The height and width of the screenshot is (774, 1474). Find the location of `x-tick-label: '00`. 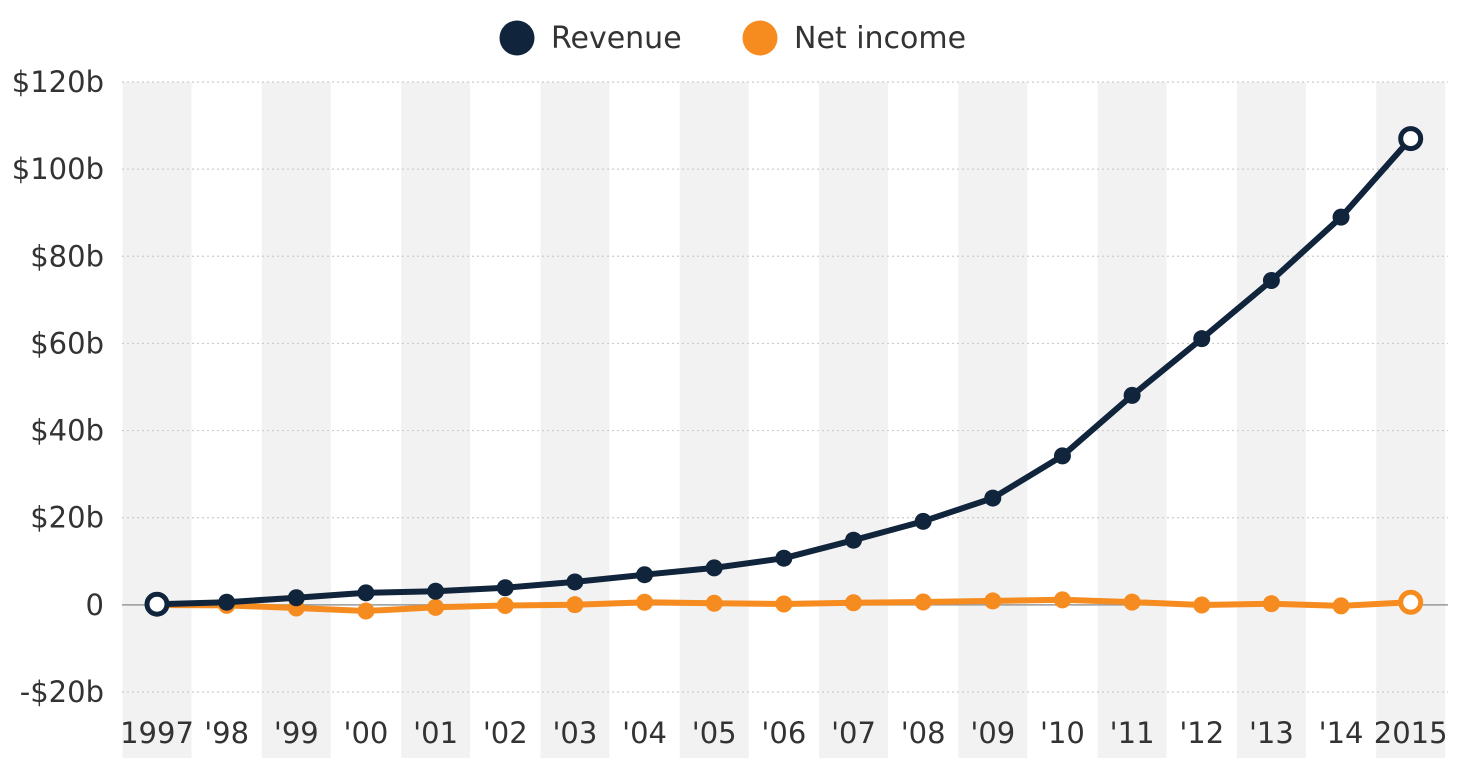

x-tick-label: '00 is located at coordinates (366, 733).